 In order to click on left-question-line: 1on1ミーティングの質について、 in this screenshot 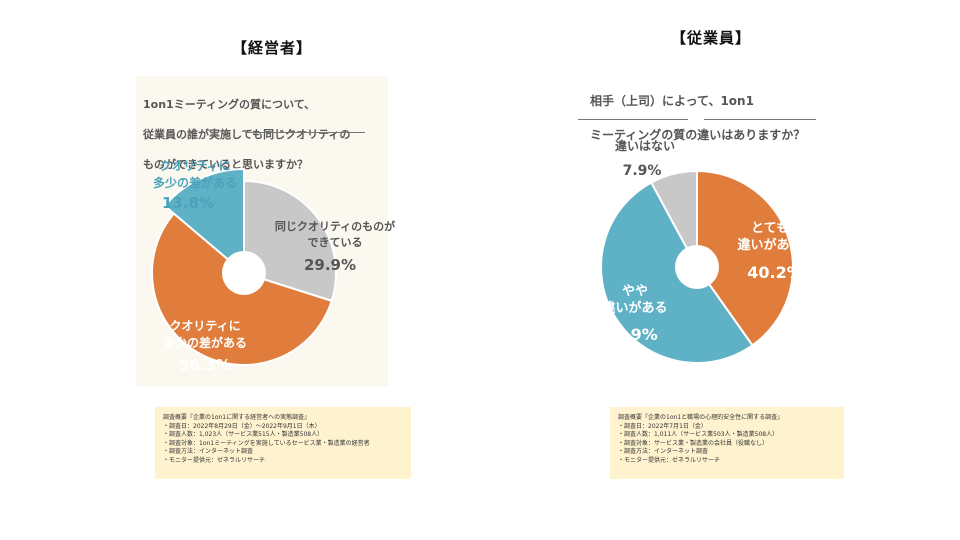, I will do `click(229, 104)`.